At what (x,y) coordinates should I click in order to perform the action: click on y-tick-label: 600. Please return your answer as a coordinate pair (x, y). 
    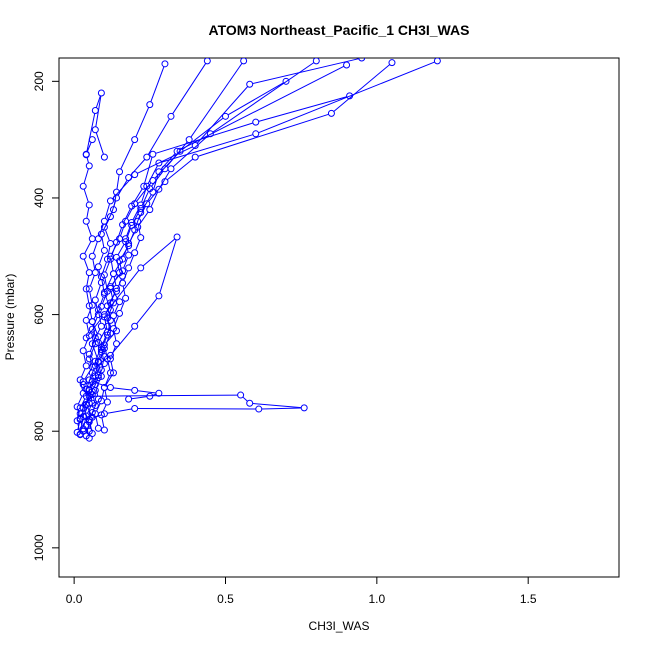
    Looking at the image, I should click on (39, 314).